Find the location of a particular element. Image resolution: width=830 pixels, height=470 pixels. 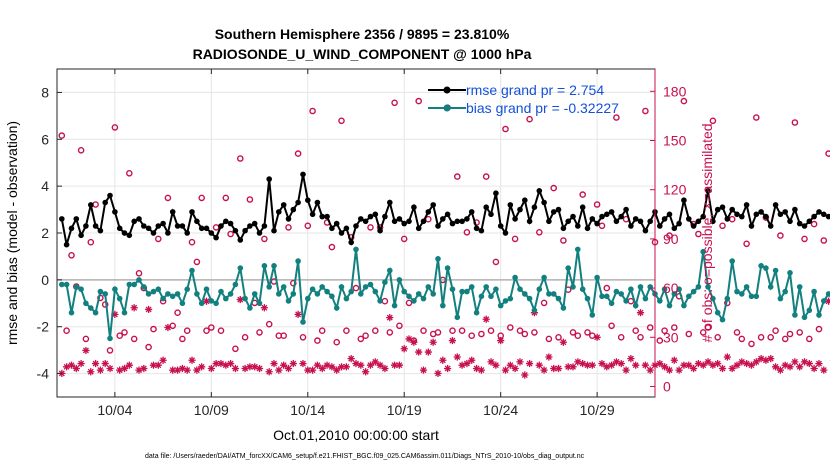

y-tick-label: 8 is located at coordinates (45, 92).